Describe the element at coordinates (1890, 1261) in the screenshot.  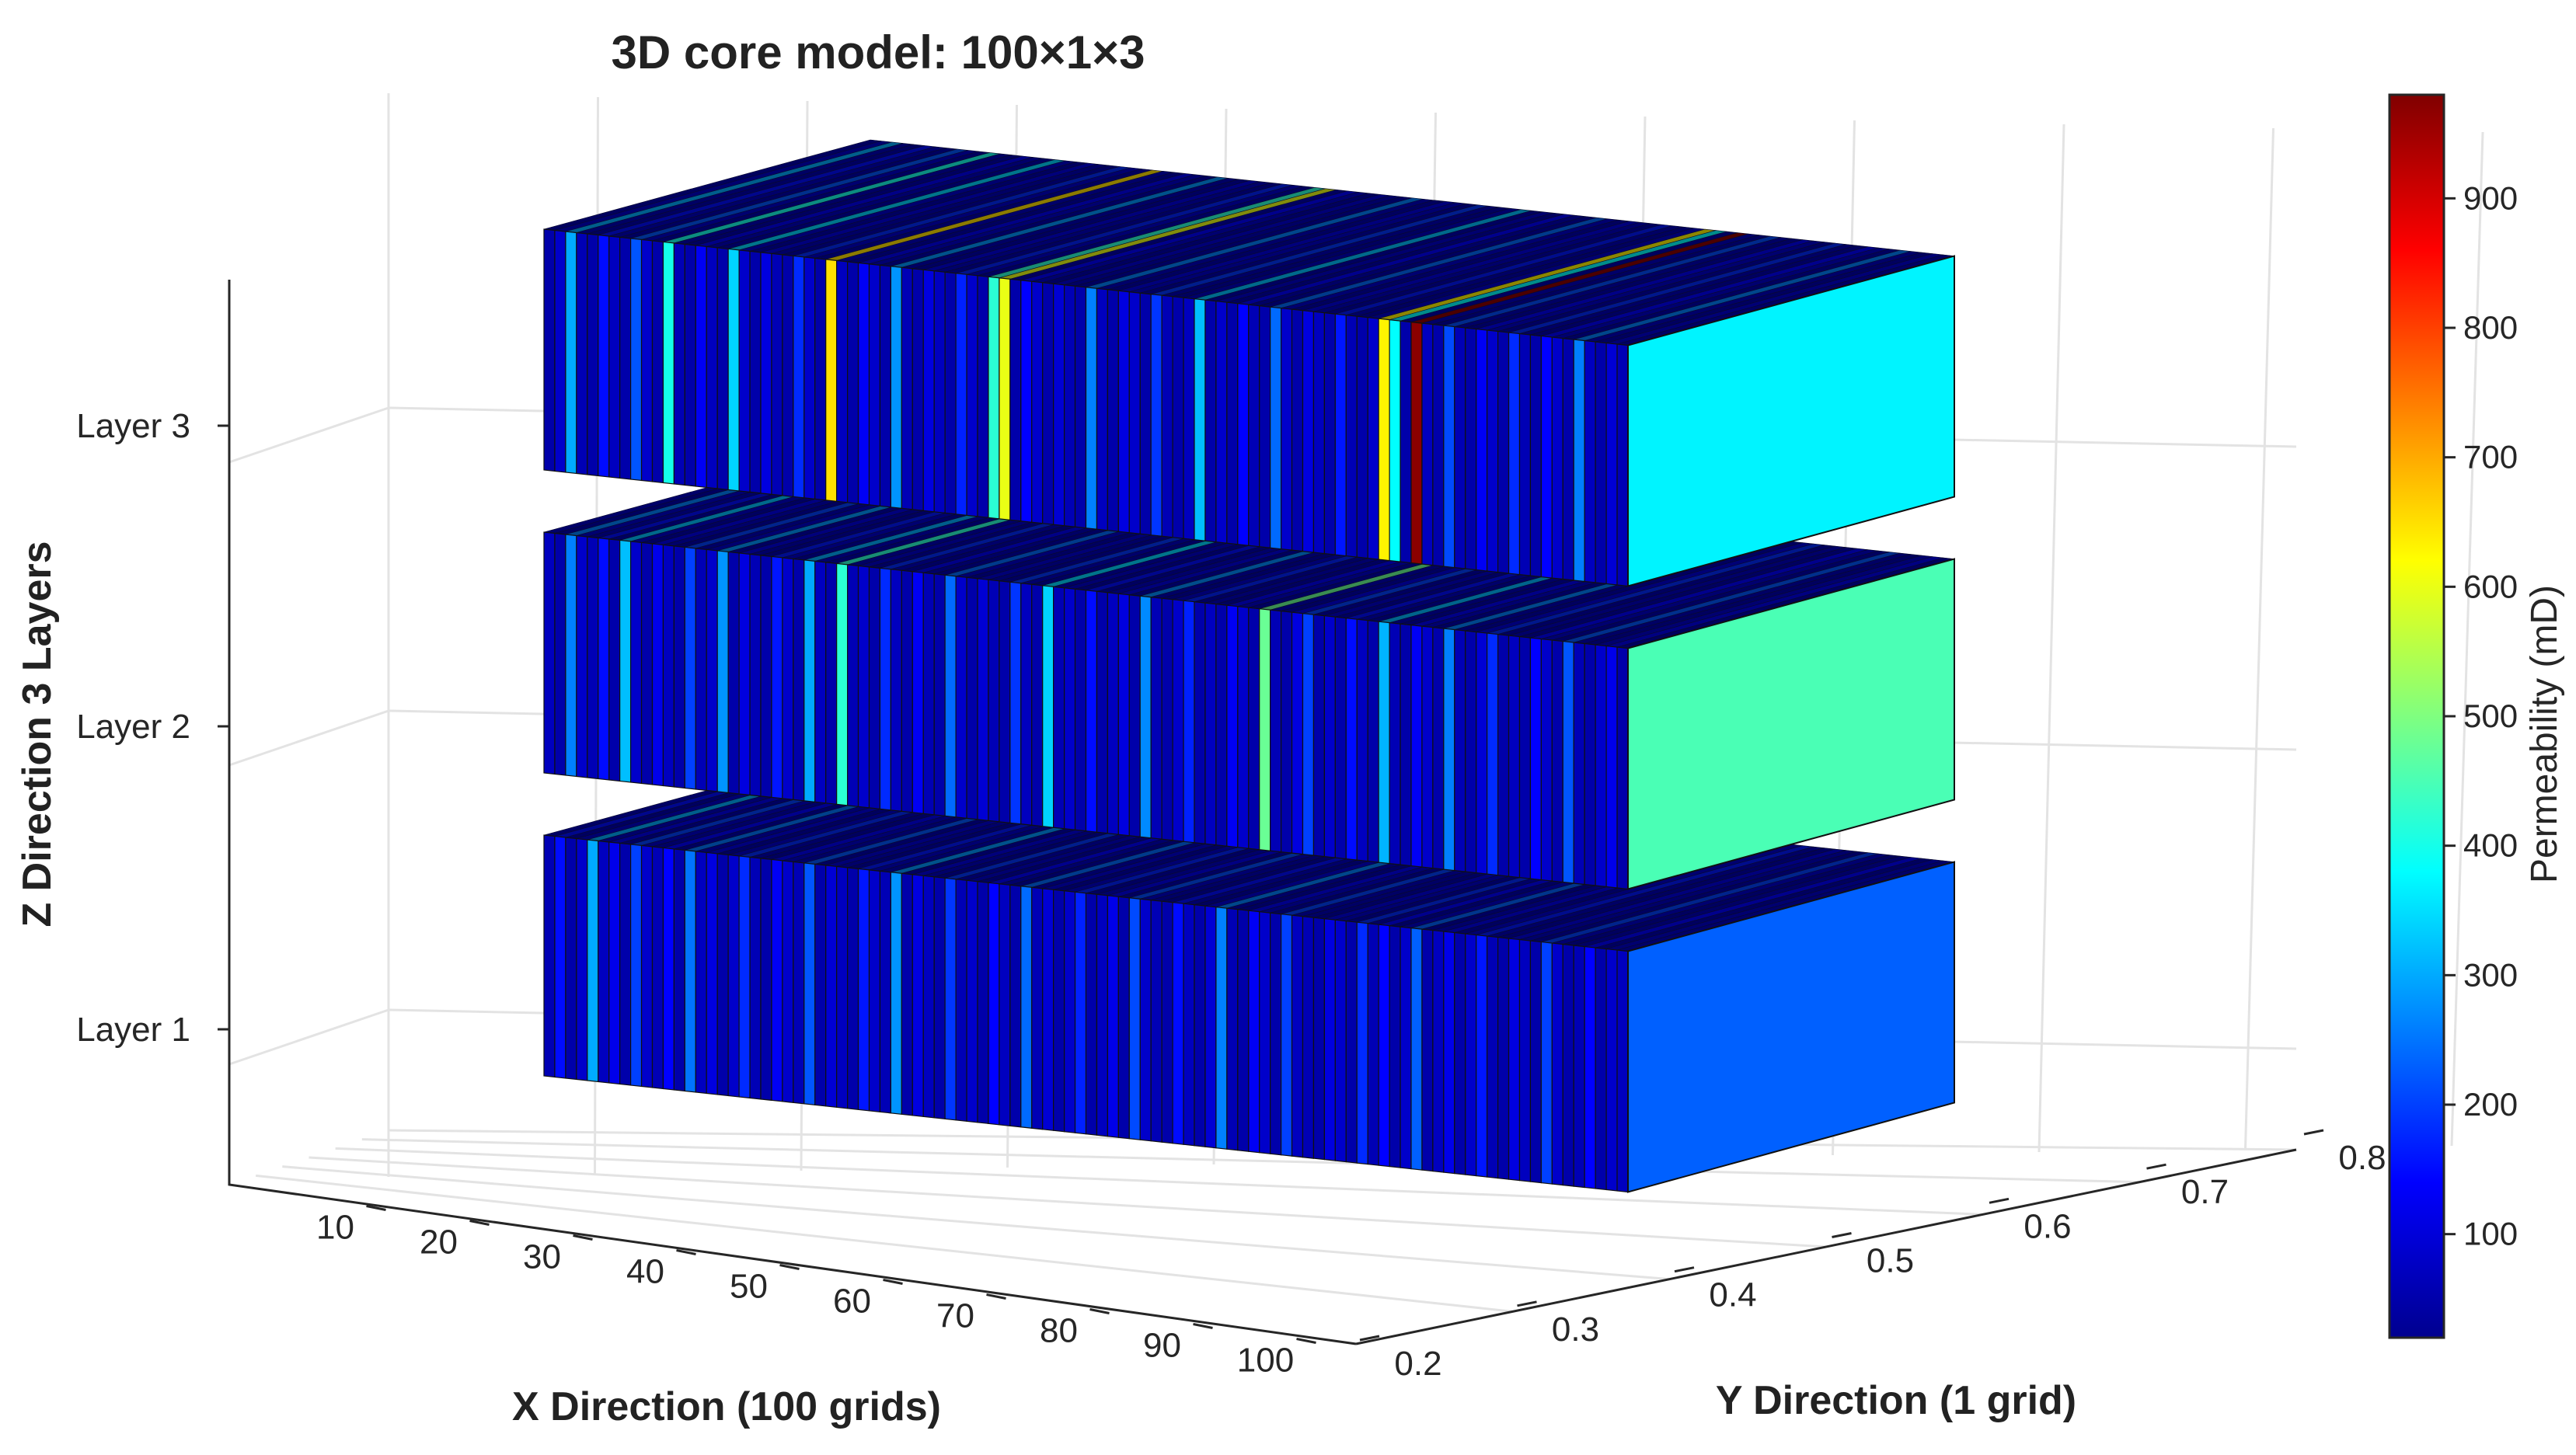
I see `y-tick-label: 0.5` at that location.